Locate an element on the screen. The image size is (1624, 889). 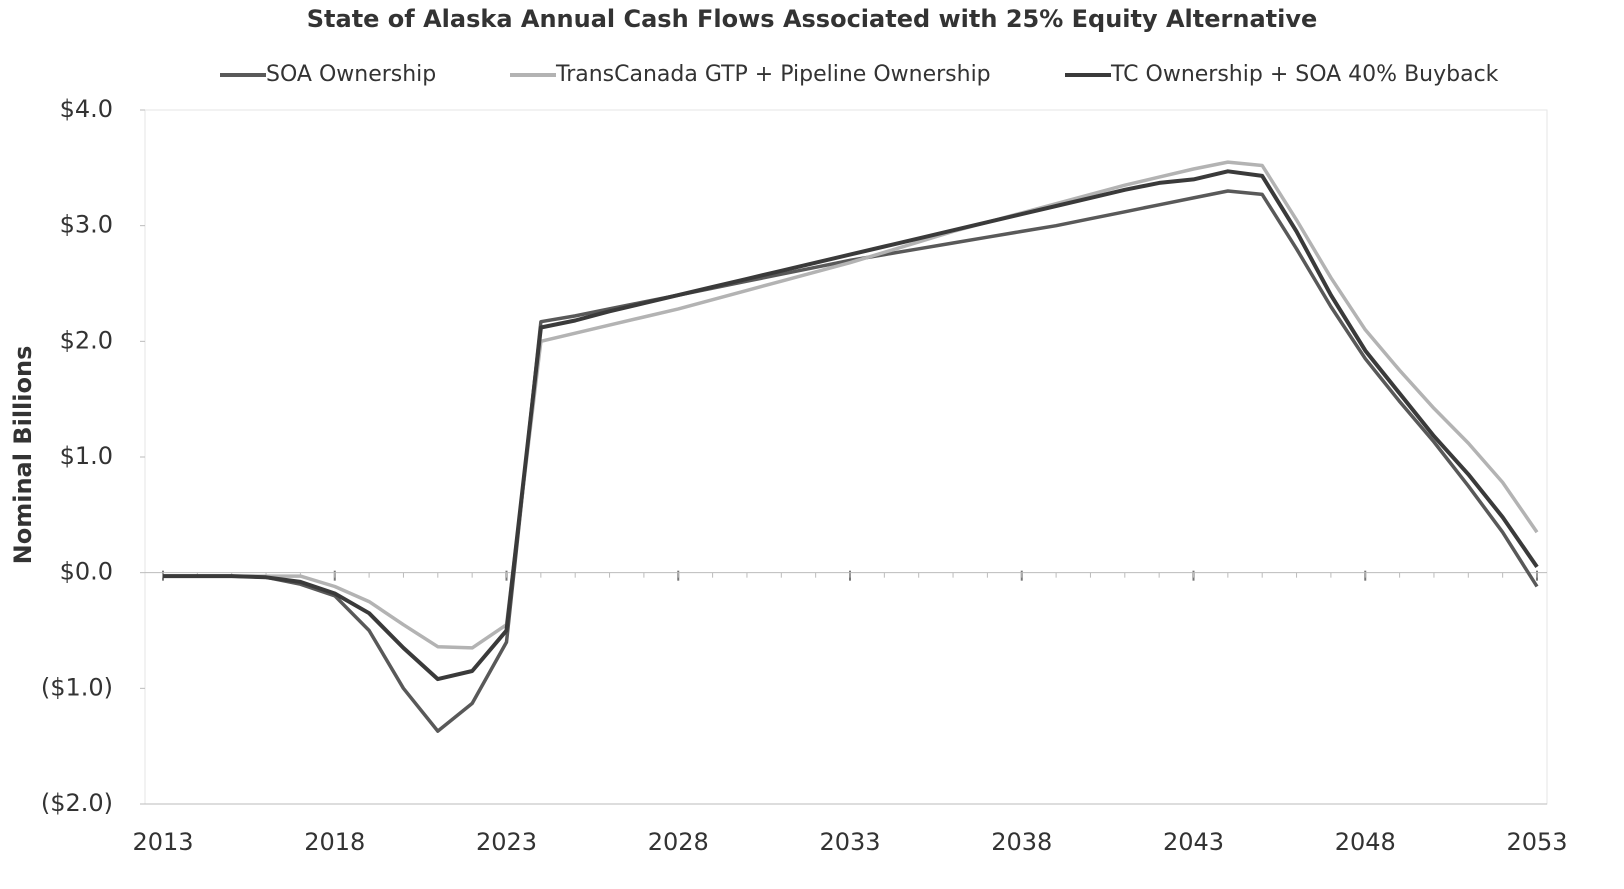
legend-label: SOA Ownership is located at coordinates (351, 74).